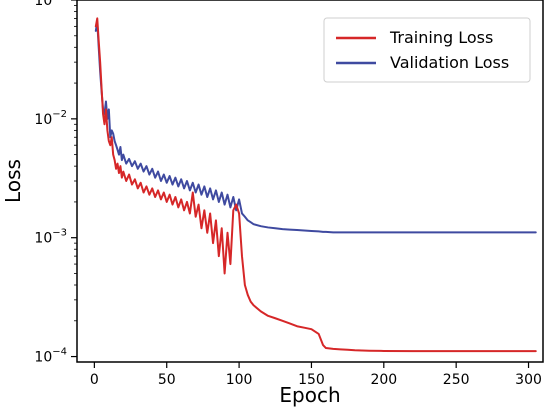 Image resolution: width=550 pixels, height=413 pixels. What do you see at coordinates (449, 62) in the screenshot?
I see `legend-label-validation: Validation Loss` at bounding box center [449, 62].